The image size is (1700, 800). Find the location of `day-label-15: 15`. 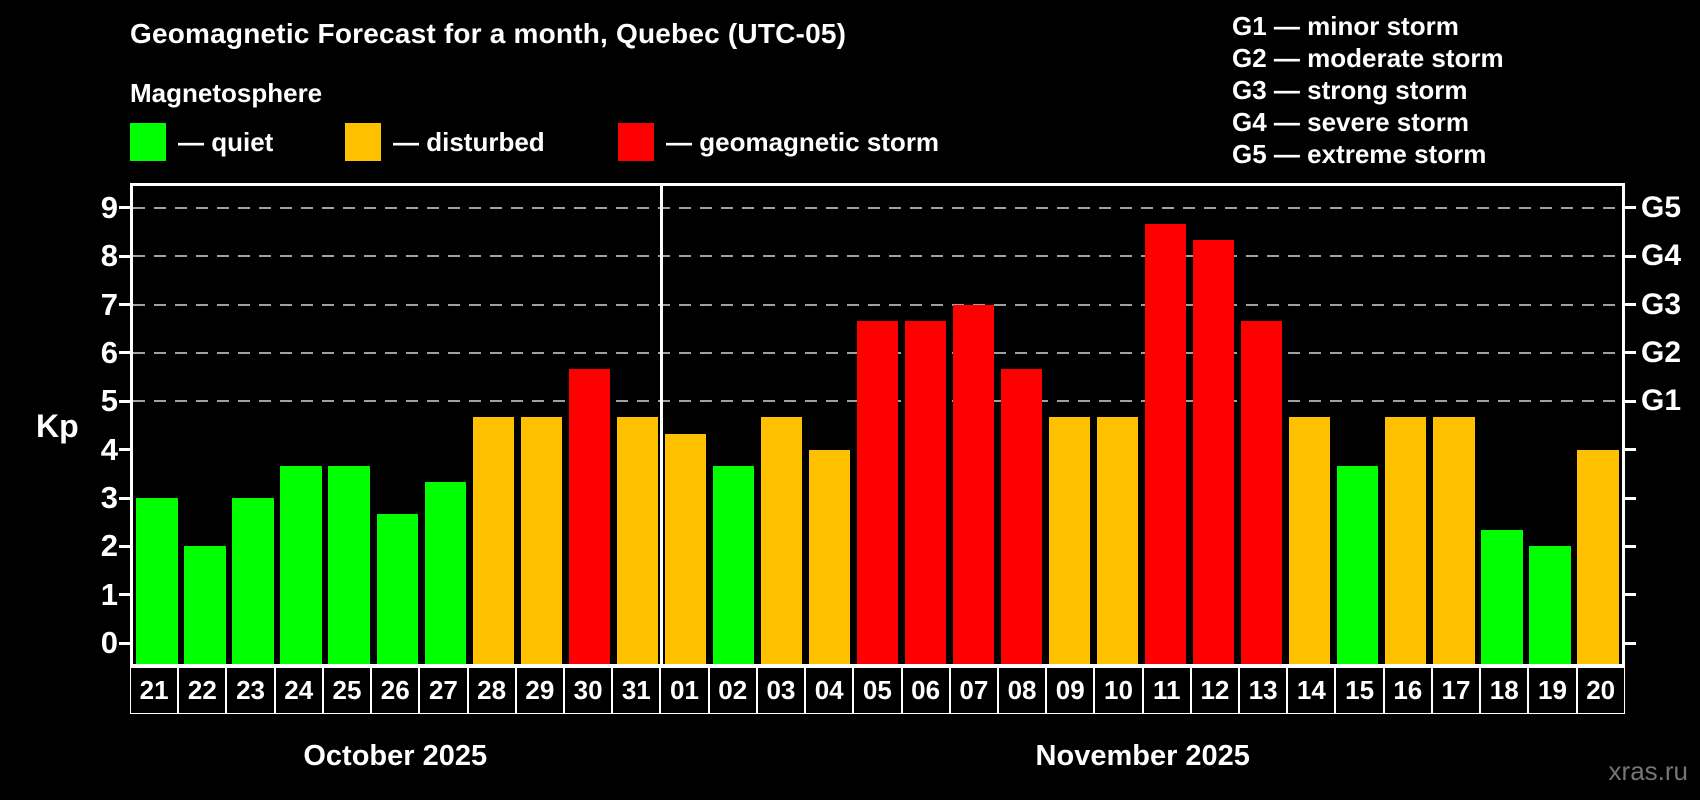

day-label-15: 15 is located at coordinates (1359, 690).